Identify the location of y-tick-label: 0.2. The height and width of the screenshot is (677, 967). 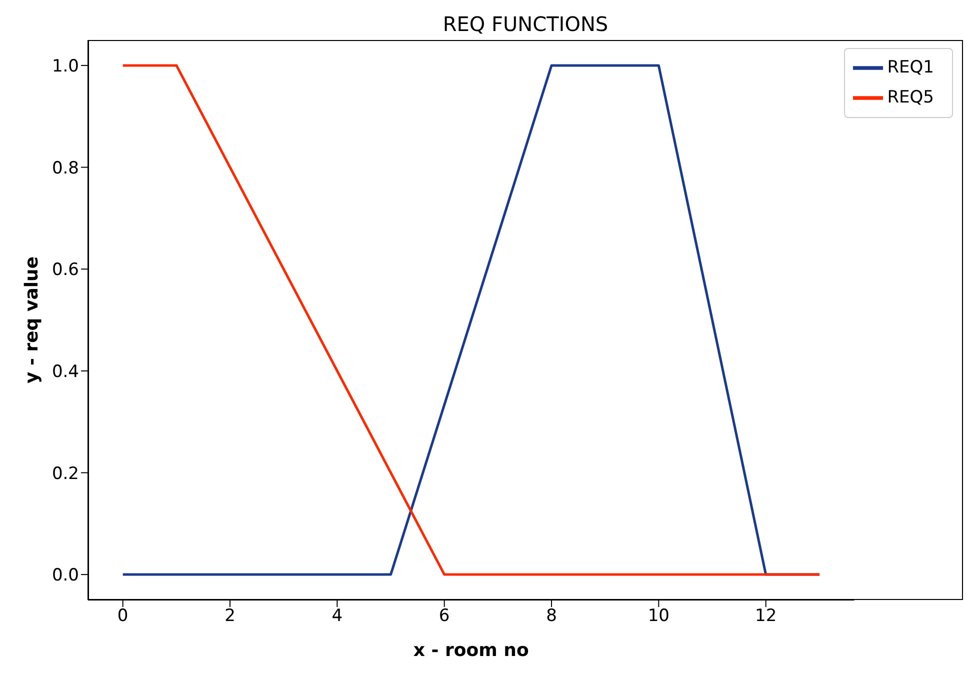
(65, 474).